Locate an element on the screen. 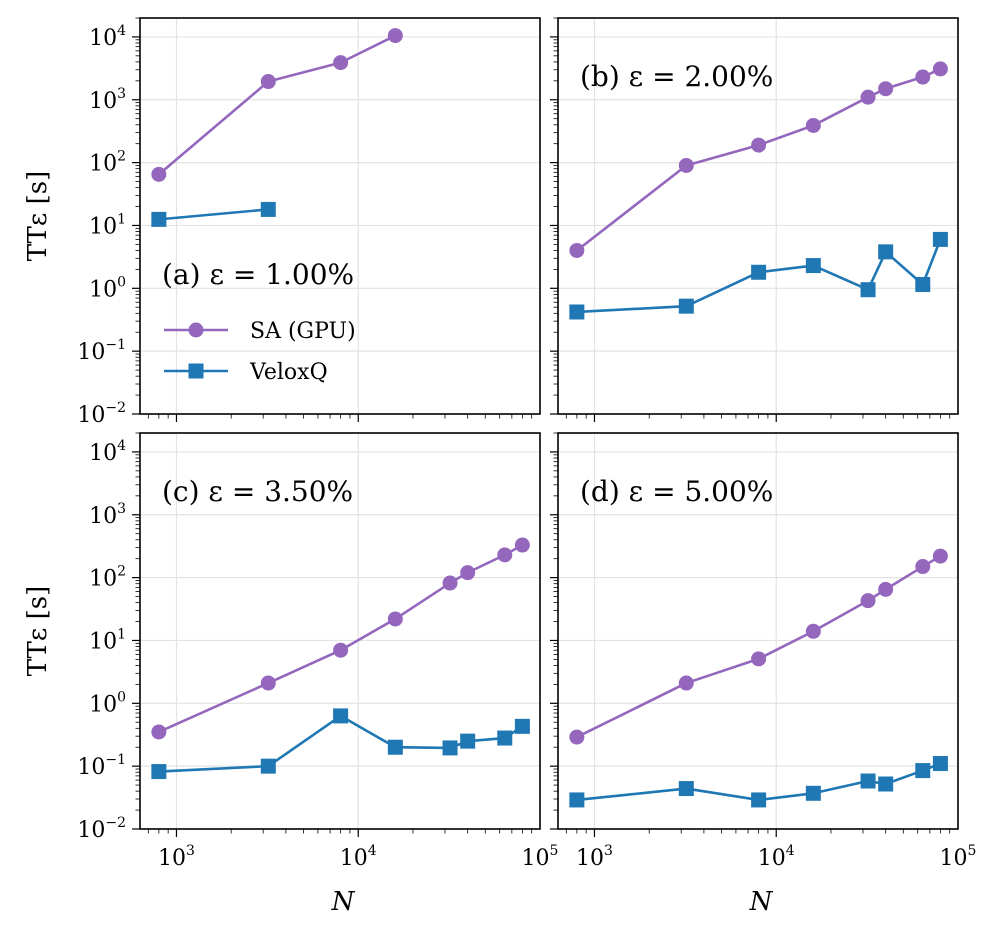  y-tick-label: 10¹ is located at coordinates (107, 225).